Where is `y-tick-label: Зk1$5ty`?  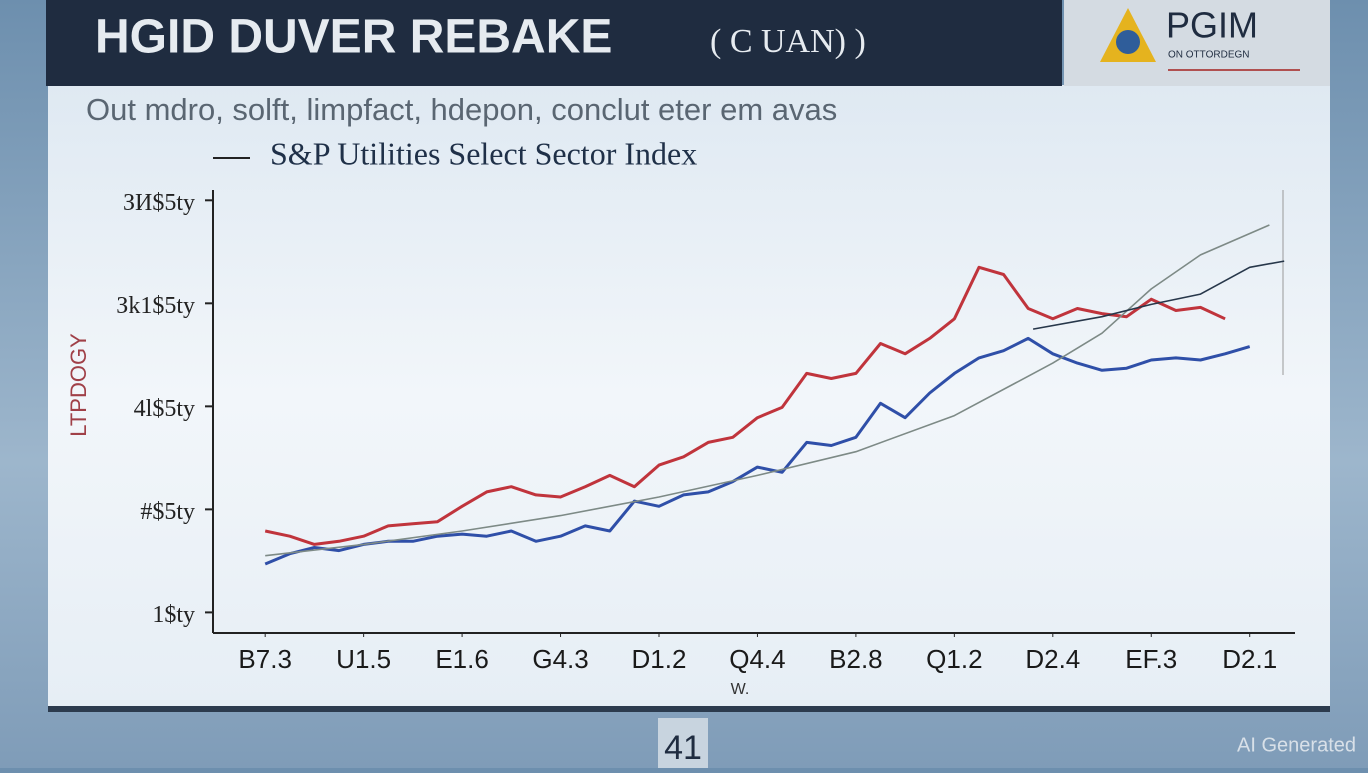 y-tick-label: Зk1$5ty is located at coordinates (155, 306).